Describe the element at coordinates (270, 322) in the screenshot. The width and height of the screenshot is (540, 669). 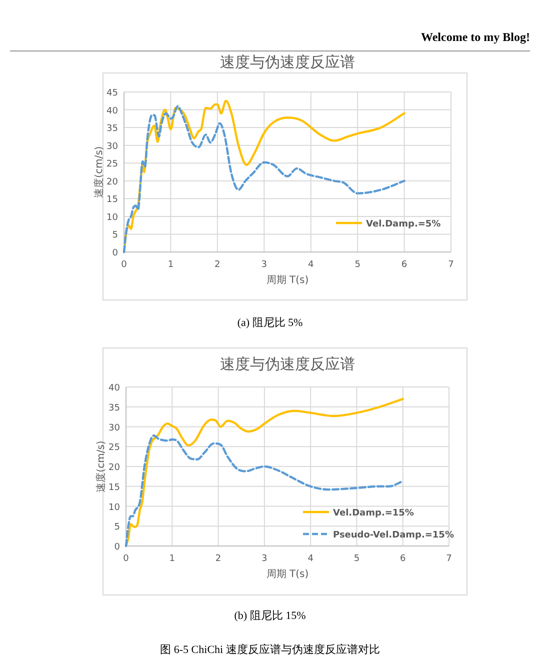
I see `text: (a) 阻尼比 5%` at that location.